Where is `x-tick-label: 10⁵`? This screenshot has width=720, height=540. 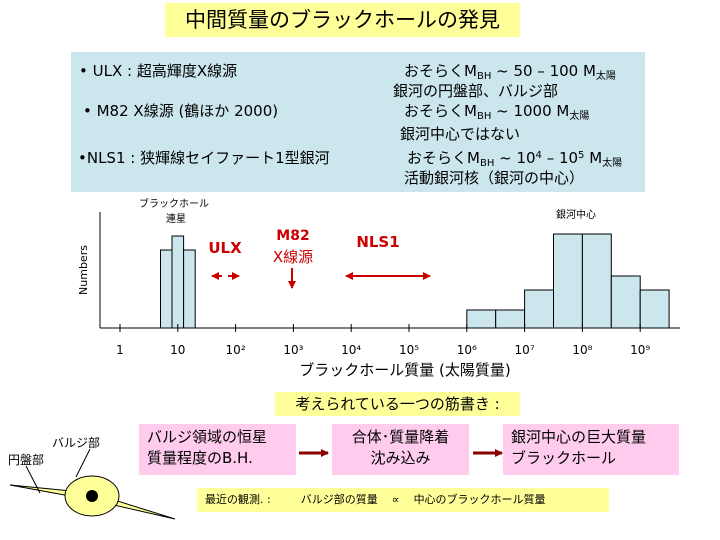
x-tick-label: 10⁵ is located at coordinates (409, 350).